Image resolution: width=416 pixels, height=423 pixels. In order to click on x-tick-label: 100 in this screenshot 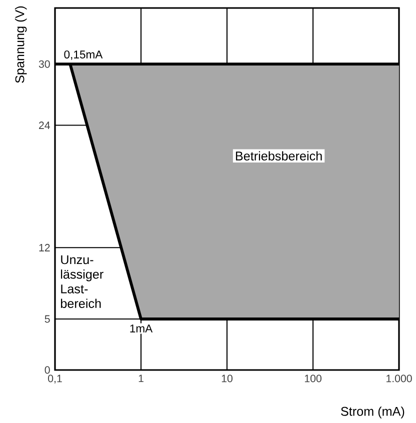, I will do `click(313, 378)`.